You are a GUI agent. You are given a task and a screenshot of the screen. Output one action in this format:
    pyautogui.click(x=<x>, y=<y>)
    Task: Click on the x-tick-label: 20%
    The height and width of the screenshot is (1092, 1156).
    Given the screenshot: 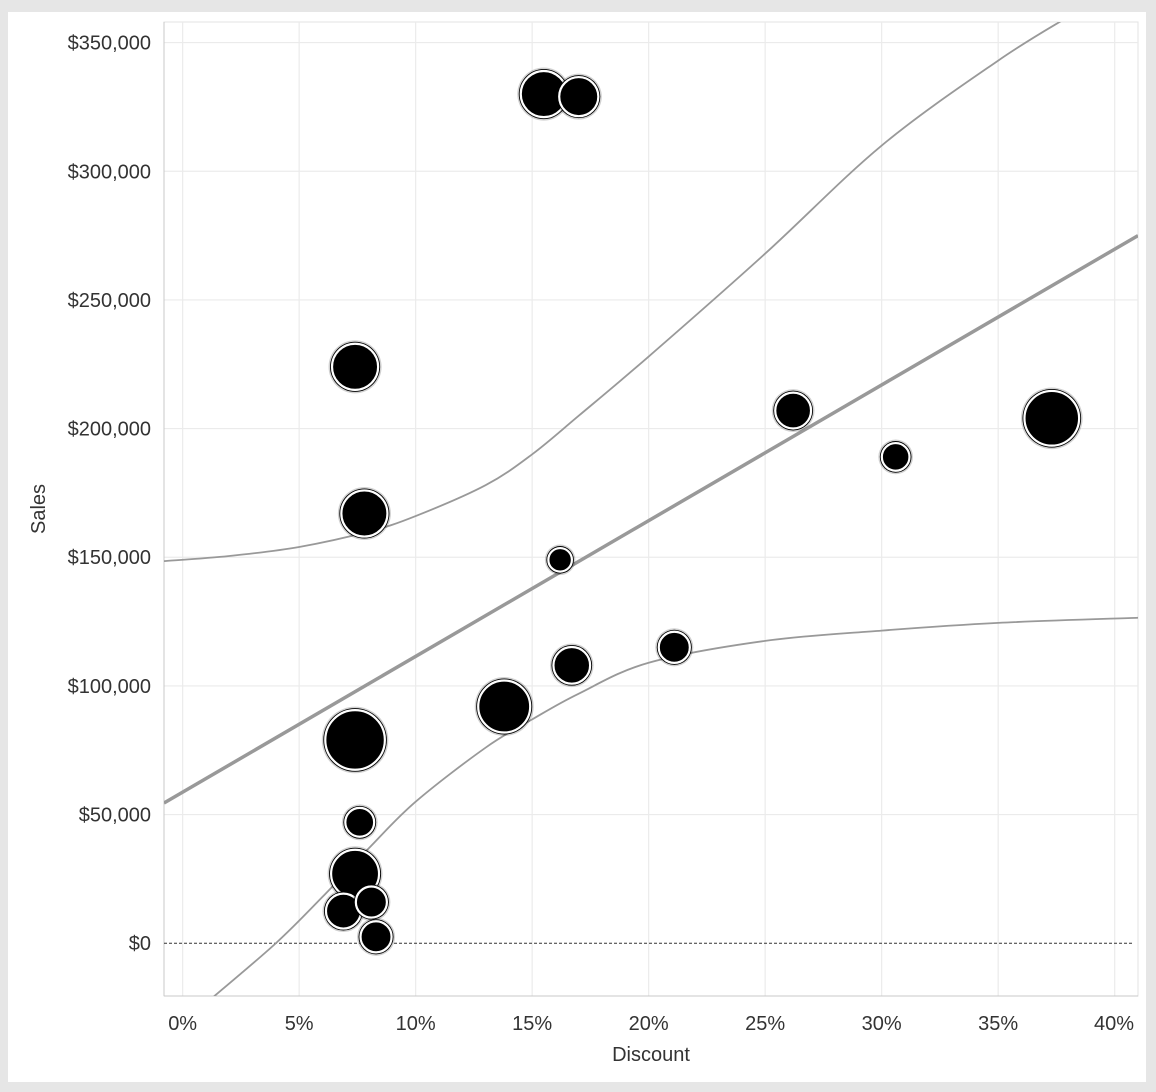 What is the action you would take?
    pyautogui.click(x=649, y=1024)
    